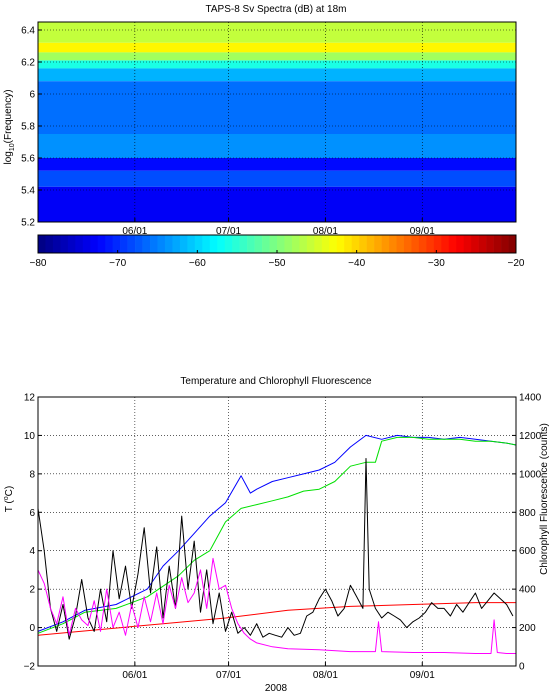 The image size is (558, 700). What do you see at coordinates (516, 263) in the screenshot?
I see `colorbar-tick-label: −20` at bounding box center [516, 263].